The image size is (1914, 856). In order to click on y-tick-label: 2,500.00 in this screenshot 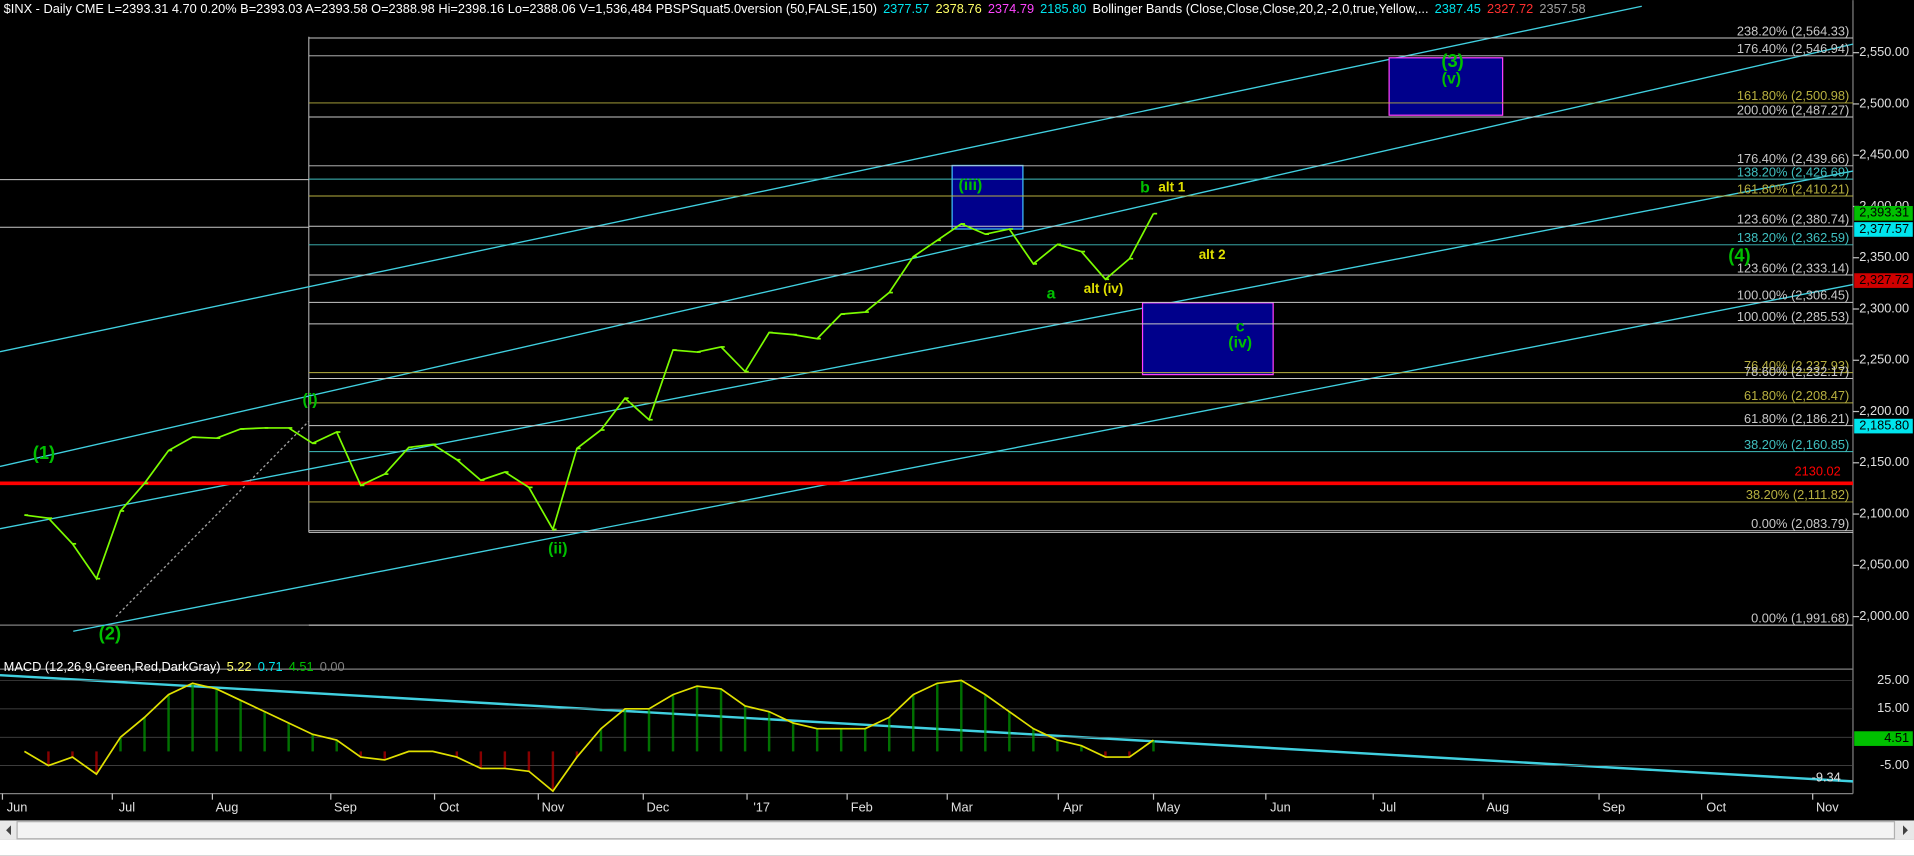, I will do `click(1884, 102)`.